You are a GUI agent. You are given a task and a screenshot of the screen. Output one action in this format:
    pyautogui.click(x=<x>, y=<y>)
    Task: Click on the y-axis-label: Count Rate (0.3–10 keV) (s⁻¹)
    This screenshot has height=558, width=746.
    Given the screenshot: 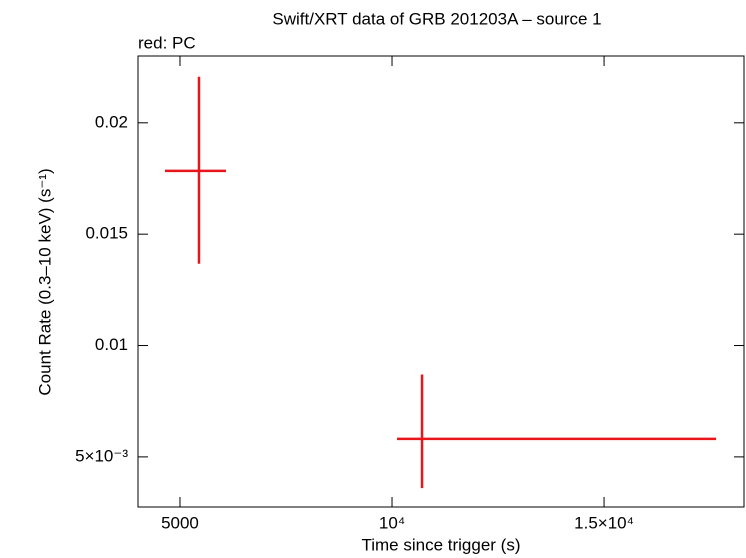 What is the action you would take?
    pyautogui.click(x=44, y=281)
    